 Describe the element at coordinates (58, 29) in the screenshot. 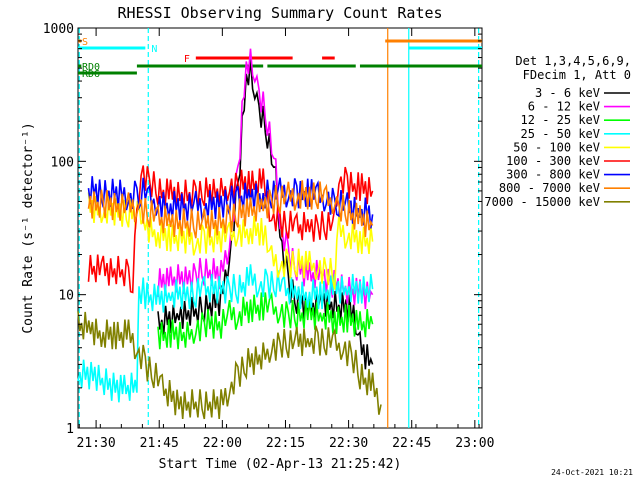

I see `y-tick-label-1000: 1000` at that location.